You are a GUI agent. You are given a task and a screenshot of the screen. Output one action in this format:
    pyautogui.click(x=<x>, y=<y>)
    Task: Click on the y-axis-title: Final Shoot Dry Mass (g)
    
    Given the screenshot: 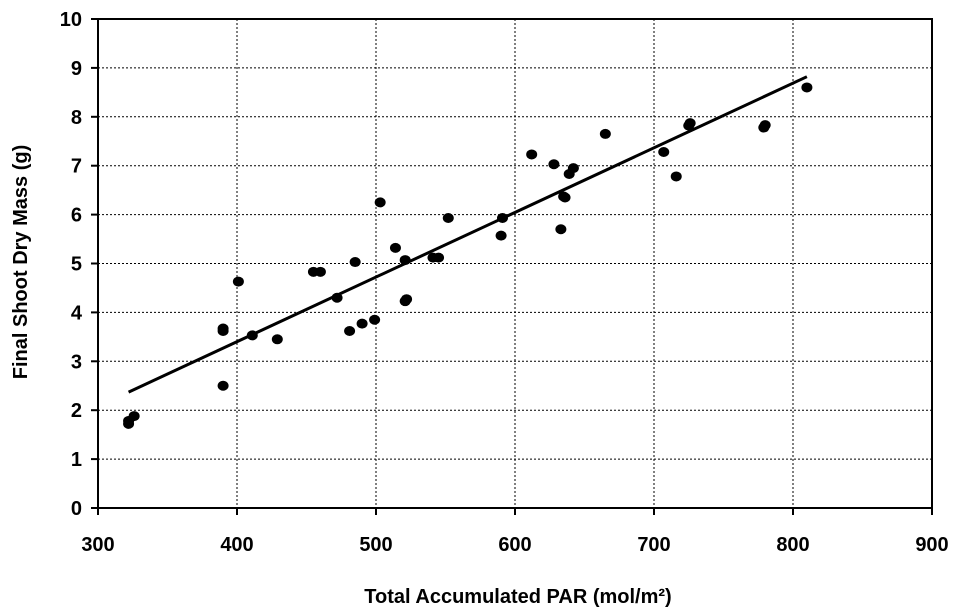 What is the action you would take?
    pyautogui.click(x=21, y=262)
    